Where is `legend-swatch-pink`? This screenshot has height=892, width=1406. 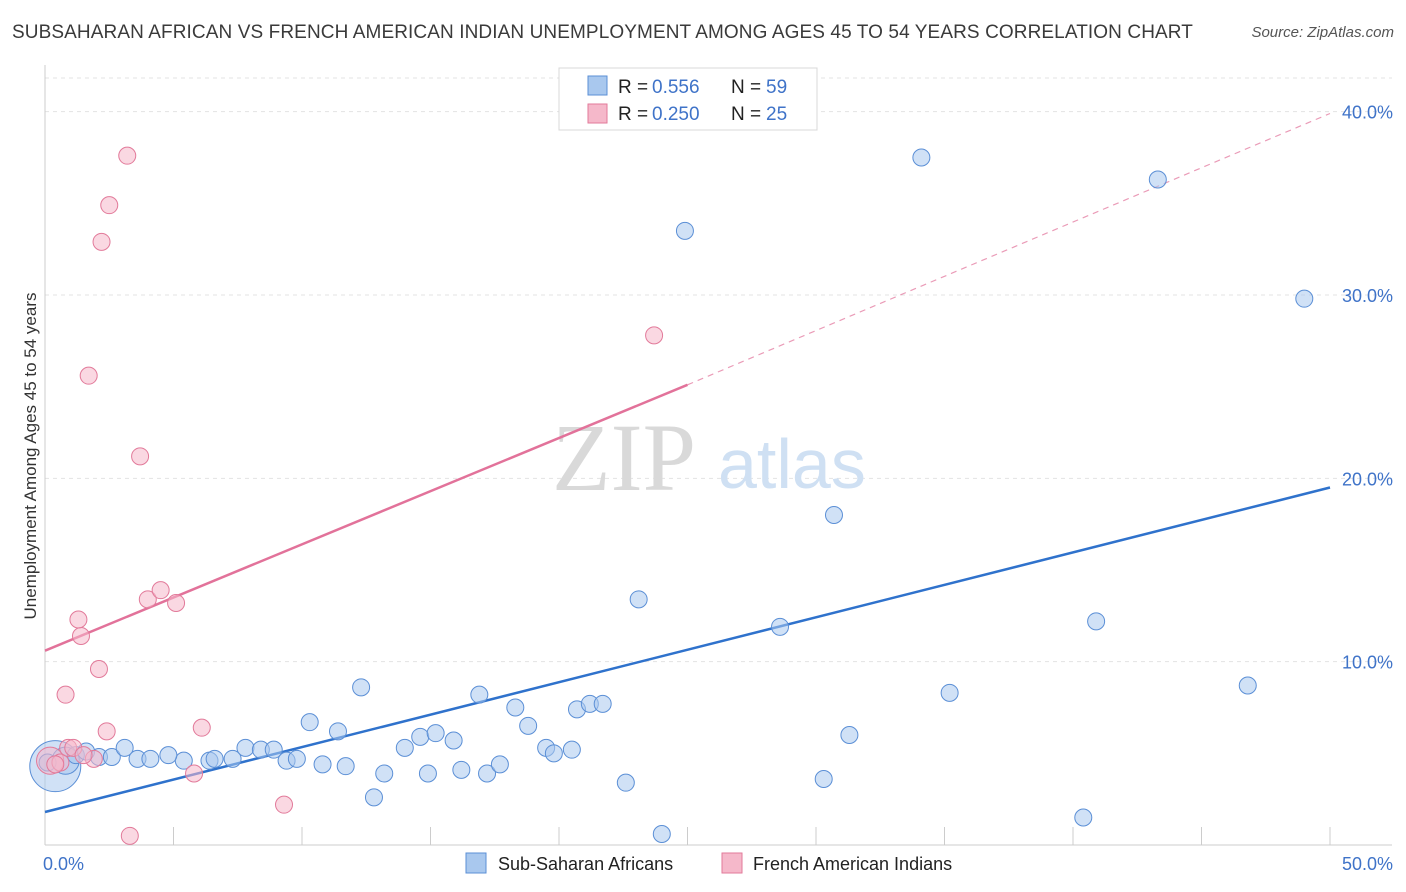 legend-swatch-pink is located at coordinates (597, 113).